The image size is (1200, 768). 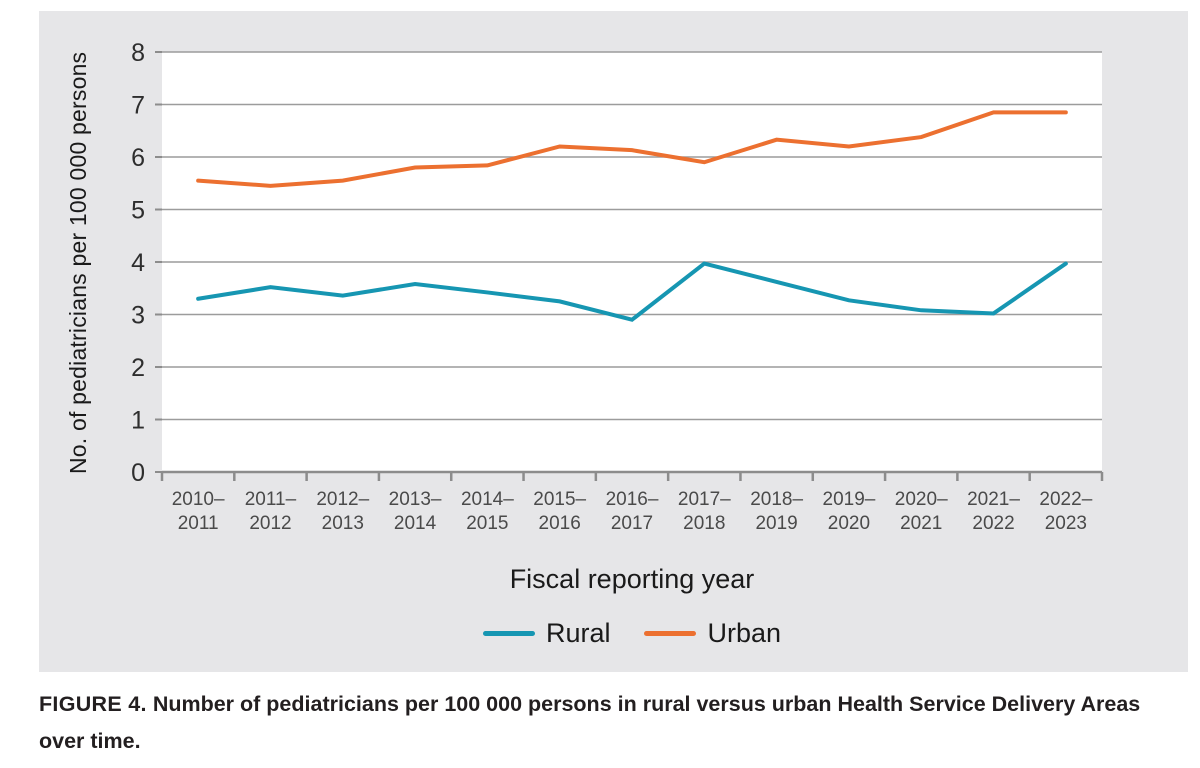 I want to click on rural-line, so click(x=632, y=291).